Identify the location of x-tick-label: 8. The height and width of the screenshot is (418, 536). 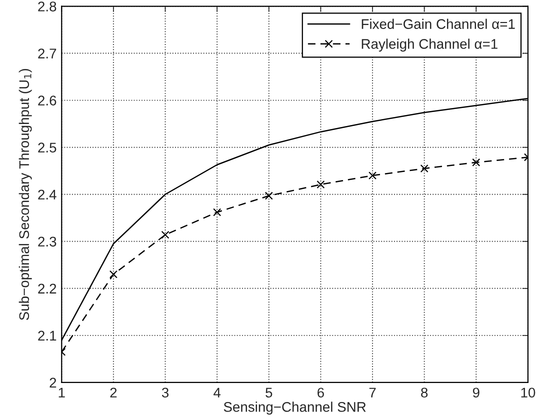
(424, 393).